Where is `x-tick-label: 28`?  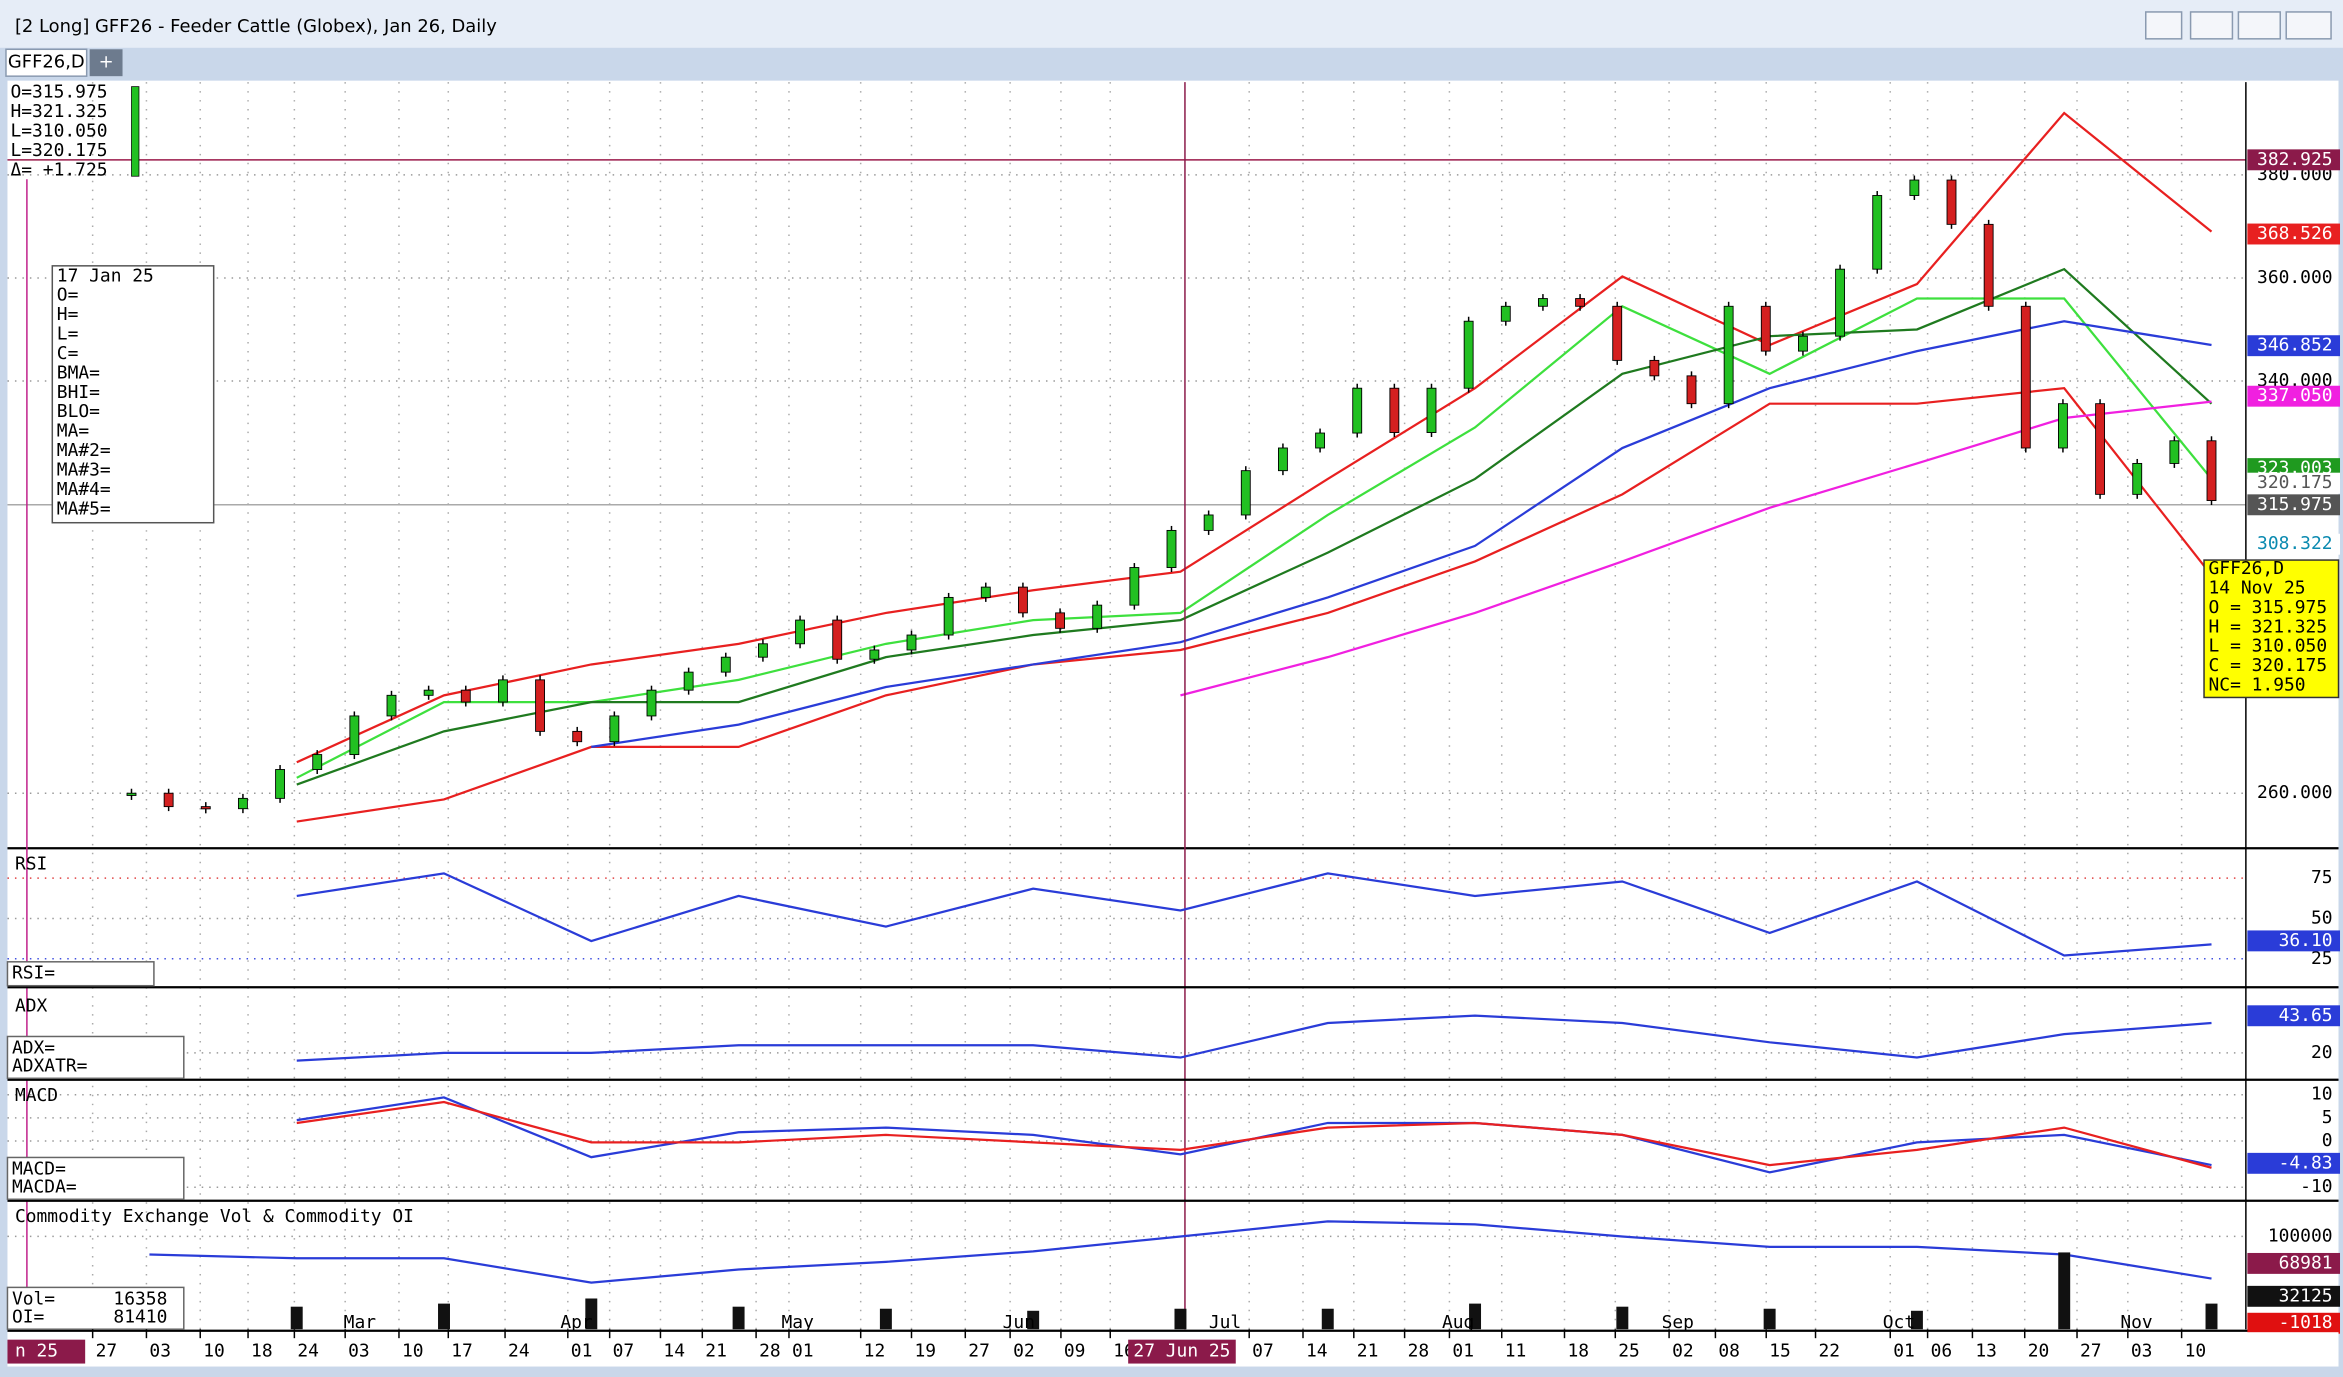 x-tick-label: 28 is located at coordinates (770, 1351).